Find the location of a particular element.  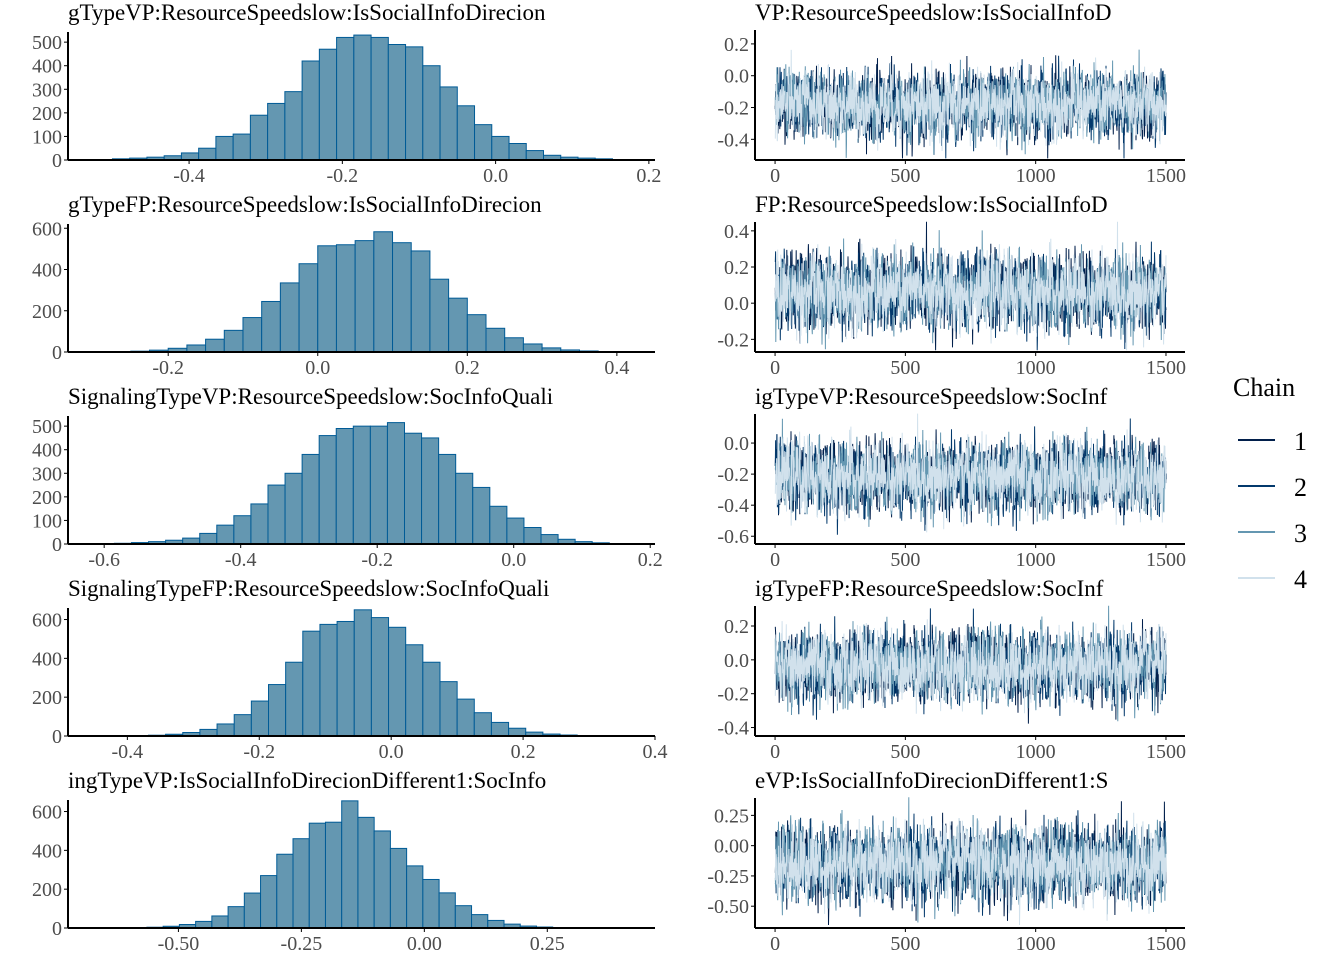

legend-label: 1 is located at coordinates (1300, 441).